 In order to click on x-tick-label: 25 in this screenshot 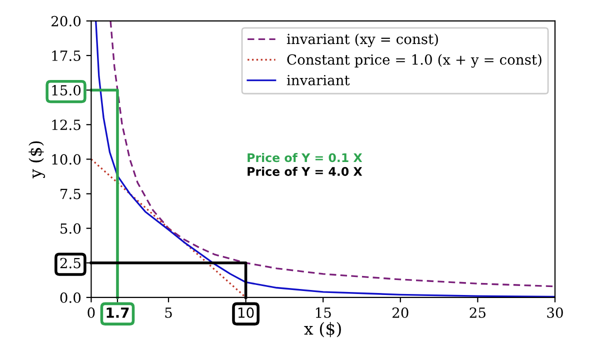, I will do `click(478, 312)`.